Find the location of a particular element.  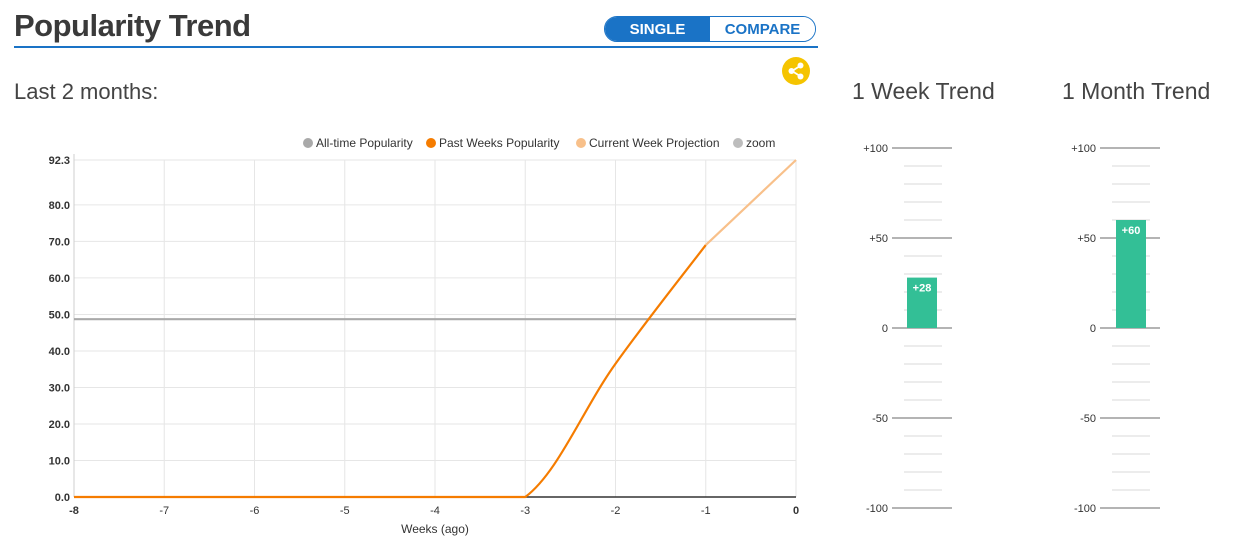

week-trend-bar is located at coordinates (922, 302).